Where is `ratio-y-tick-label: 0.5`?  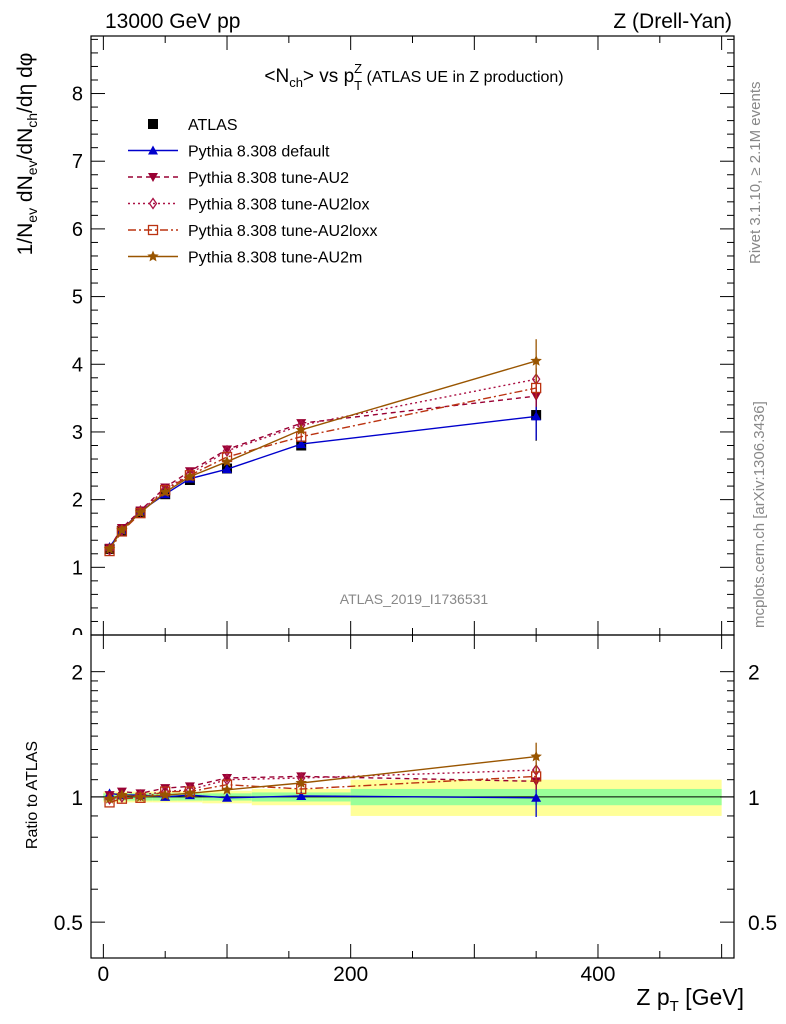 ratio-y-tick-label: 0.5 is located at coordinates (68, 923).